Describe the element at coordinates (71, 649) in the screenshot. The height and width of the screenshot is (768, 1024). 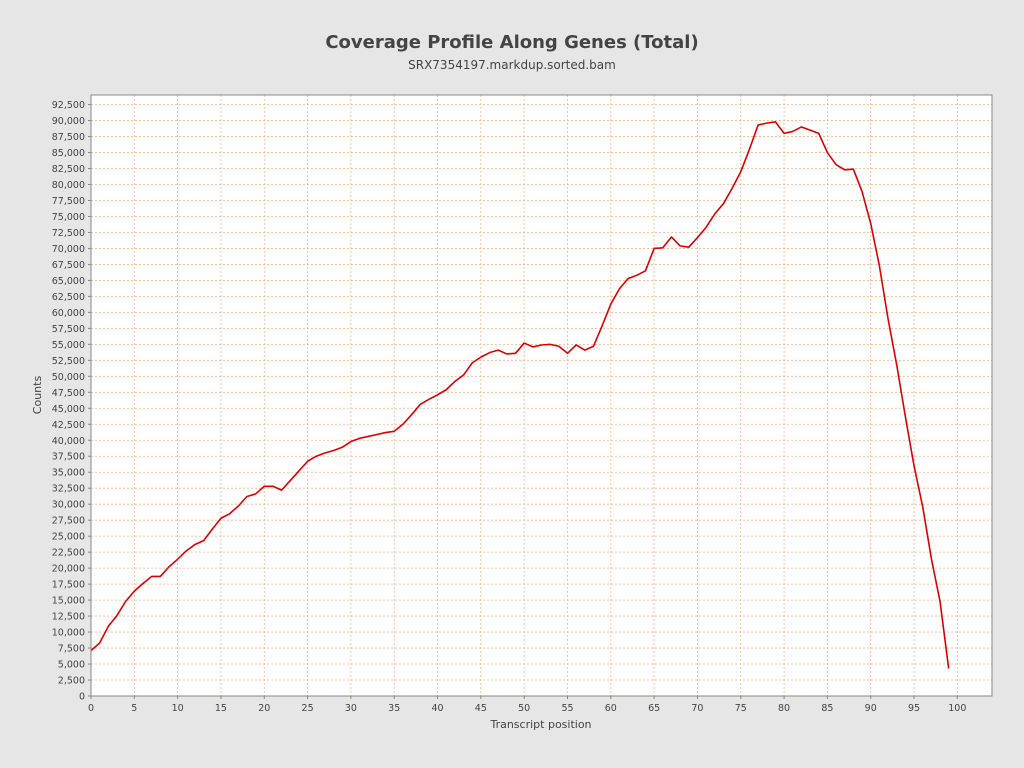
I see `y-tick-label: 7,500` at that location.